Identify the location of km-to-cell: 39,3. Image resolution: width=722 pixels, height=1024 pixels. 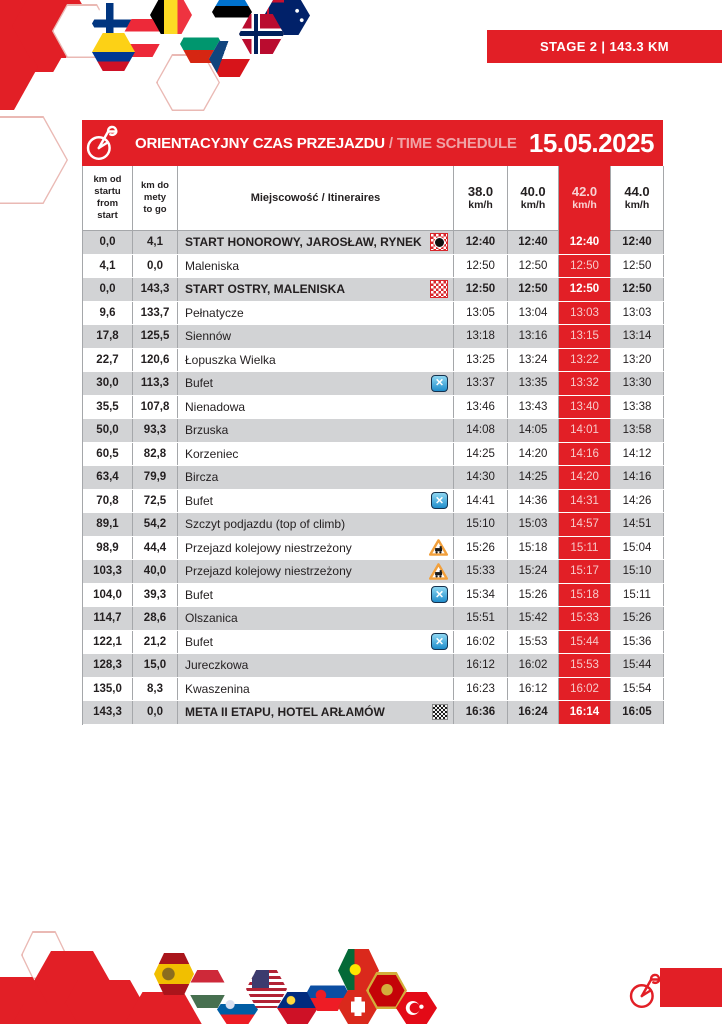
(155, 594).